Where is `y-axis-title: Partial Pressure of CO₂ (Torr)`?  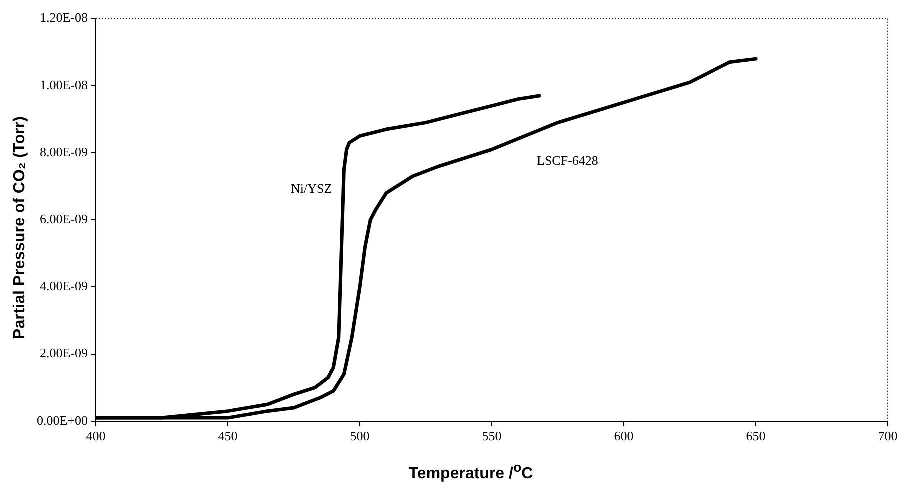
y-axis-title: Partial Pressure of CO₂ (Torr) is located at coordinates (20, 228).